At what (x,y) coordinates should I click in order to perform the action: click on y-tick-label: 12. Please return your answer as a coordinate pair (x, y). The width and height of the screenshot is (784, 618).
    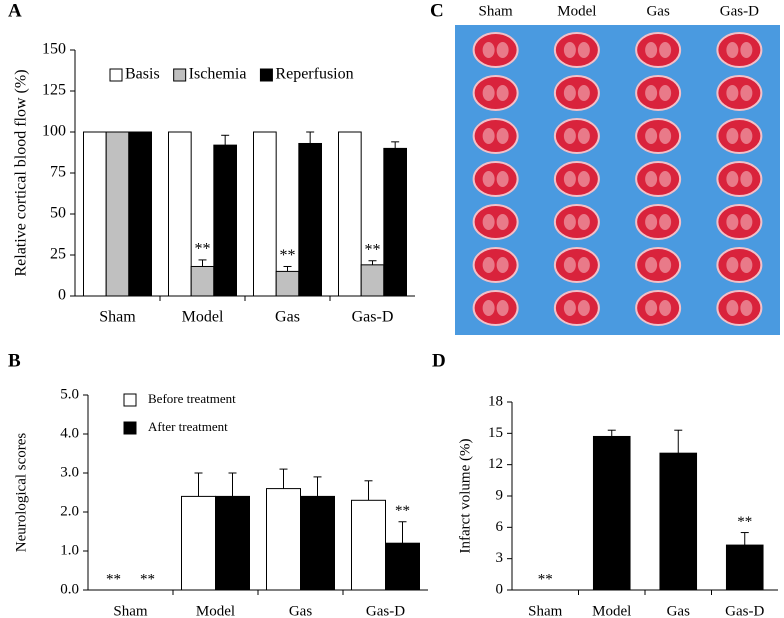
    Looking at the image, I should click on (495, 464).